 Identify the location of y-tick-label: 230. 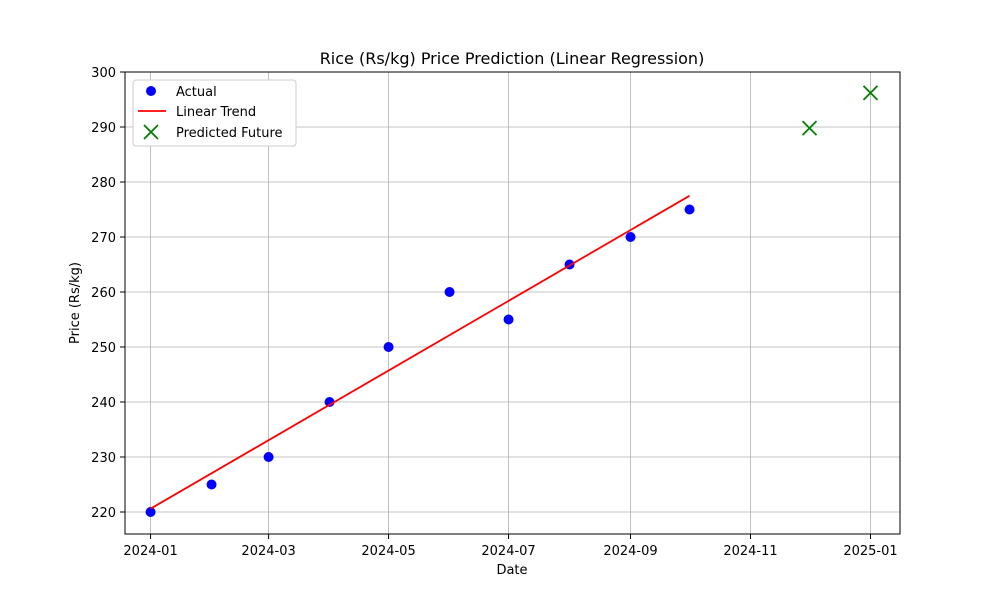
(103, 458).